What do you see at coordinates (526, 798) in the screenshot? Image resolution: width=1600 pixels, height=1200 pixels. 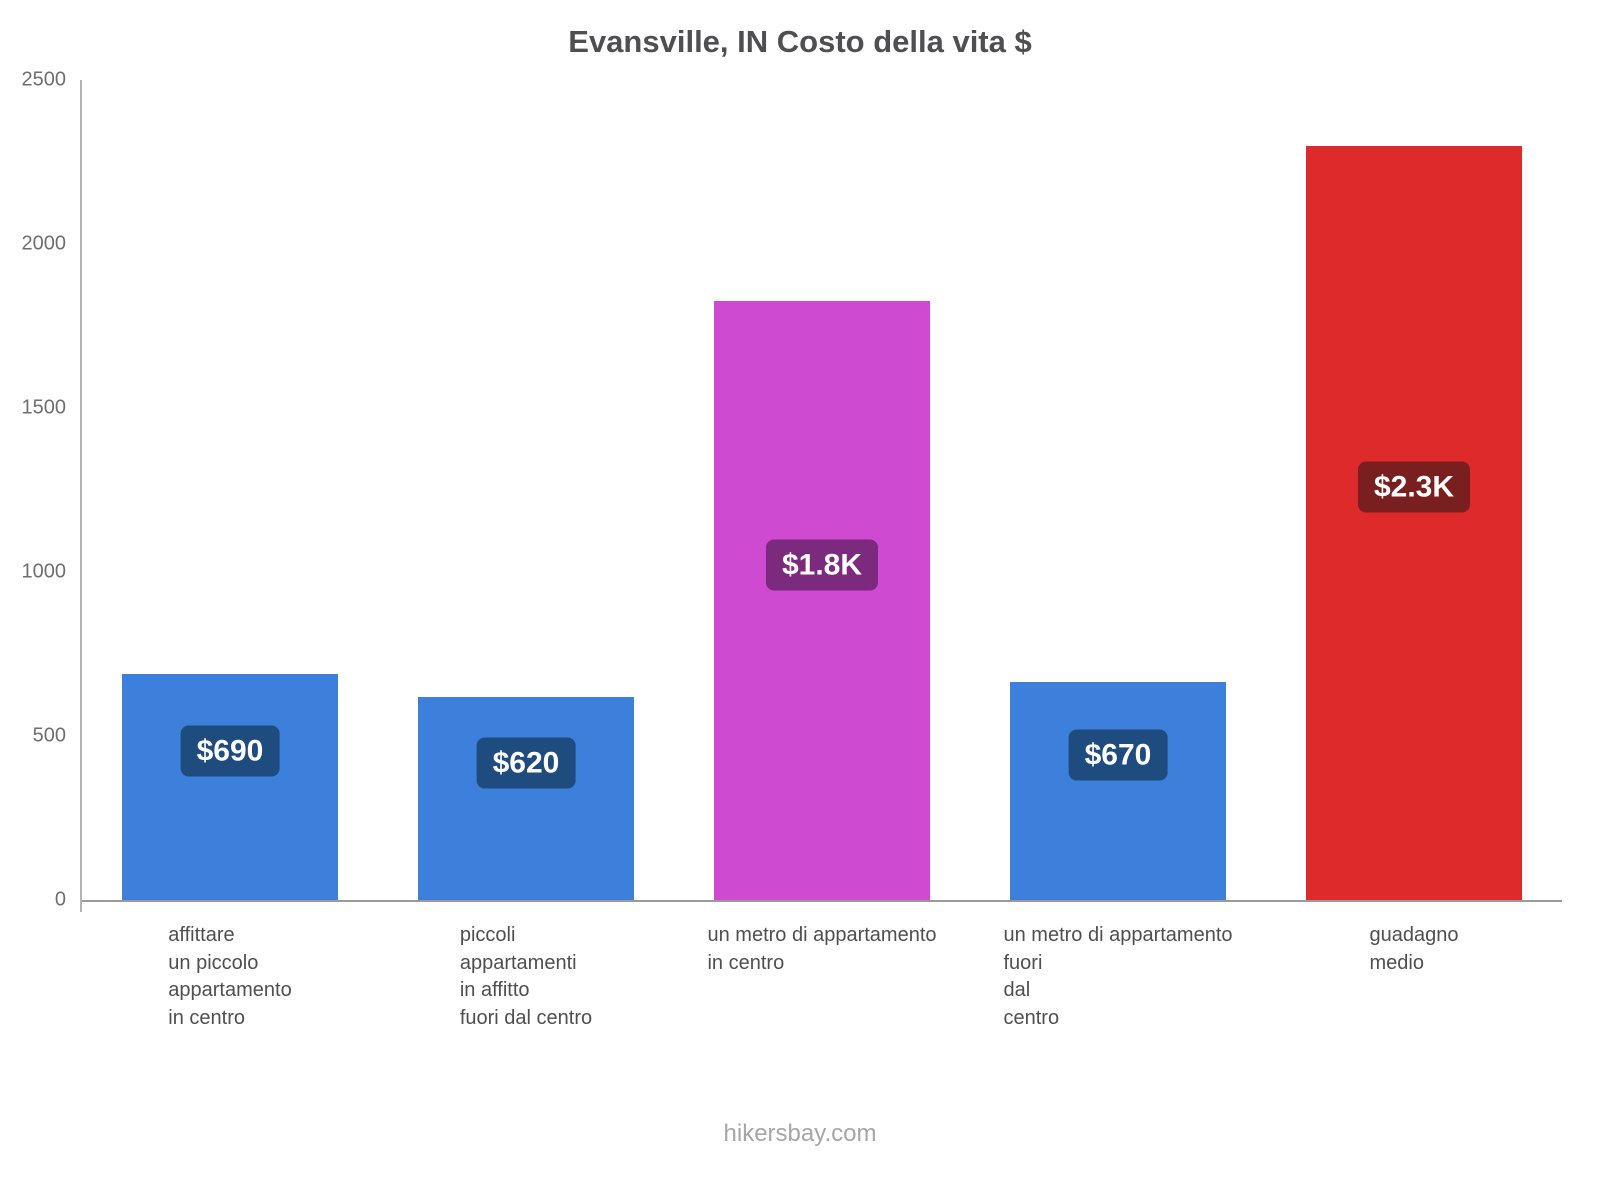 I see `bar: $620` at bounding box center [526, 798].